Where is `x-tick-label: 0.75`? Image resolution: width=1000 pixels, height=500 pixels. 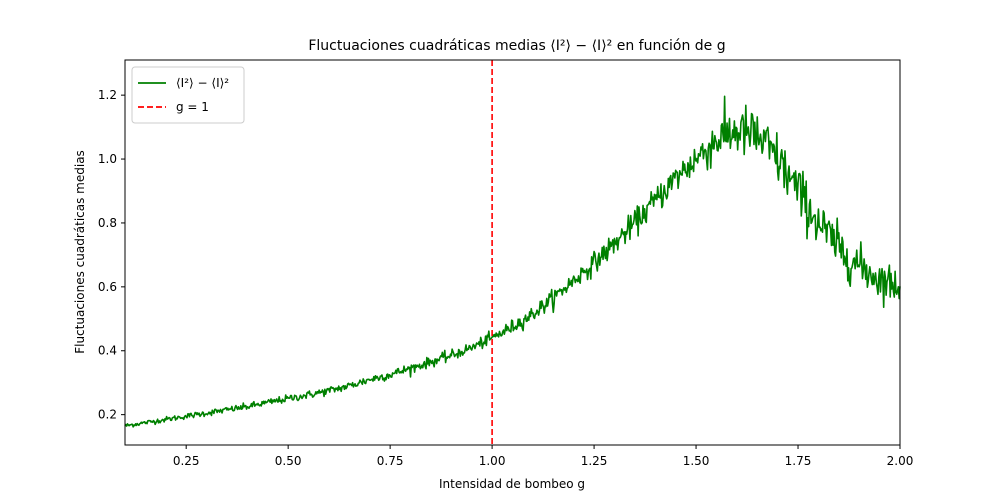 x-tick-label: 0.75 is located at coordinates (390, 461).